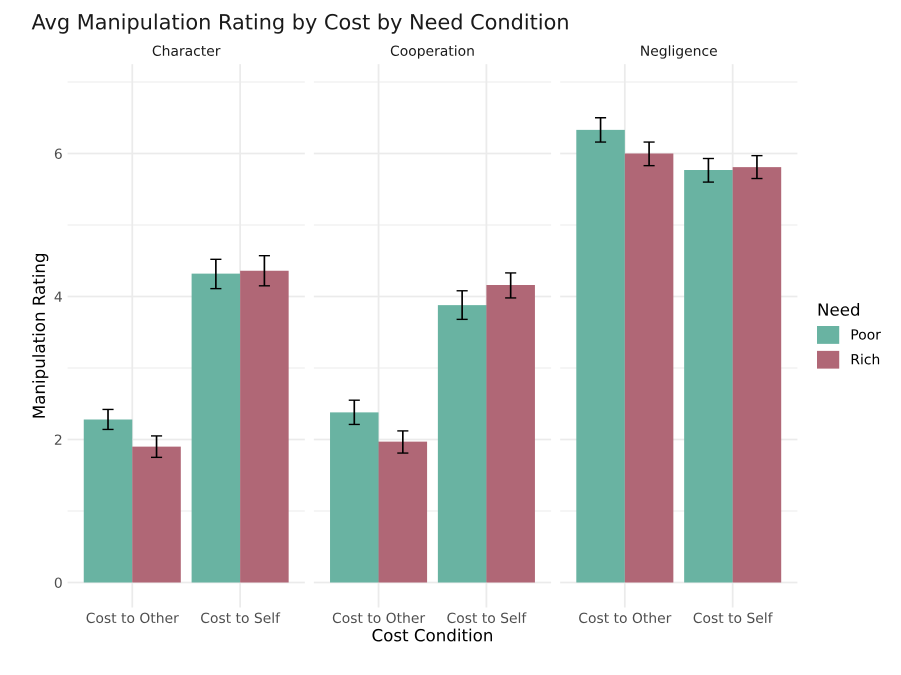 This screenshot has height=675, width=901. What do you see at coordinates (58, 582) in the screenshot?
I see `y-tick-label: 0` at bounding box center [58, 582].